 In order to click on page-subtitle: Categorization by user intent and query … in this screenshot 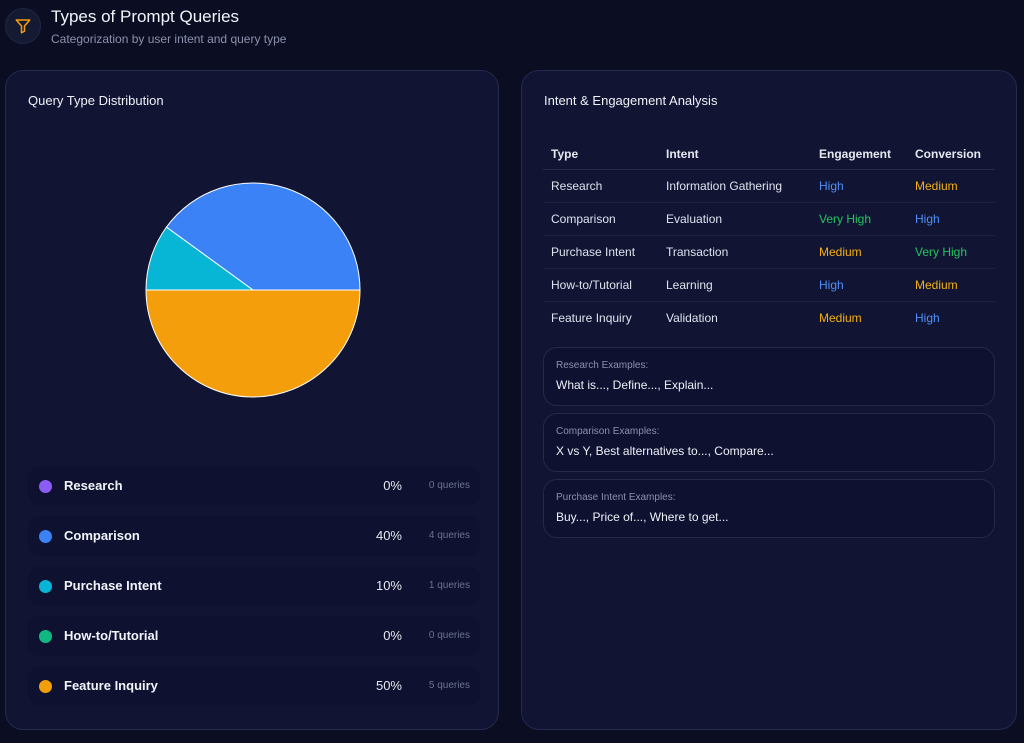, I will do `click(169, 39)`.